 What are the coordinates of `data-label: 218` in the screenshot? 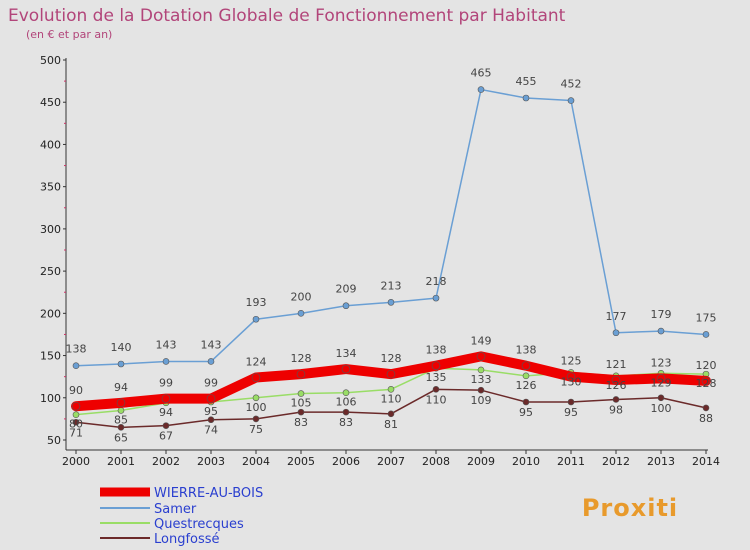 It's located at (436, 281).